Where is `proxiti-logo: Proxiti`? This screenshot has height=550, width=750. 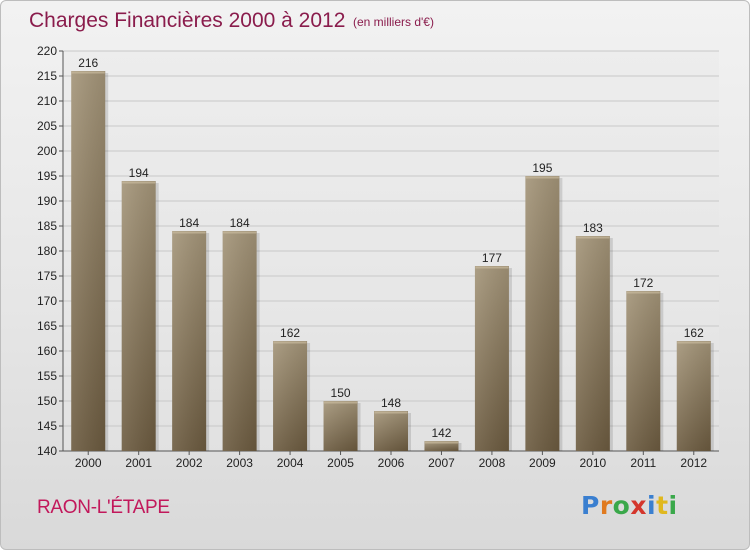
proxiti-logo: Proxiti is located at coordinates (629, 505).